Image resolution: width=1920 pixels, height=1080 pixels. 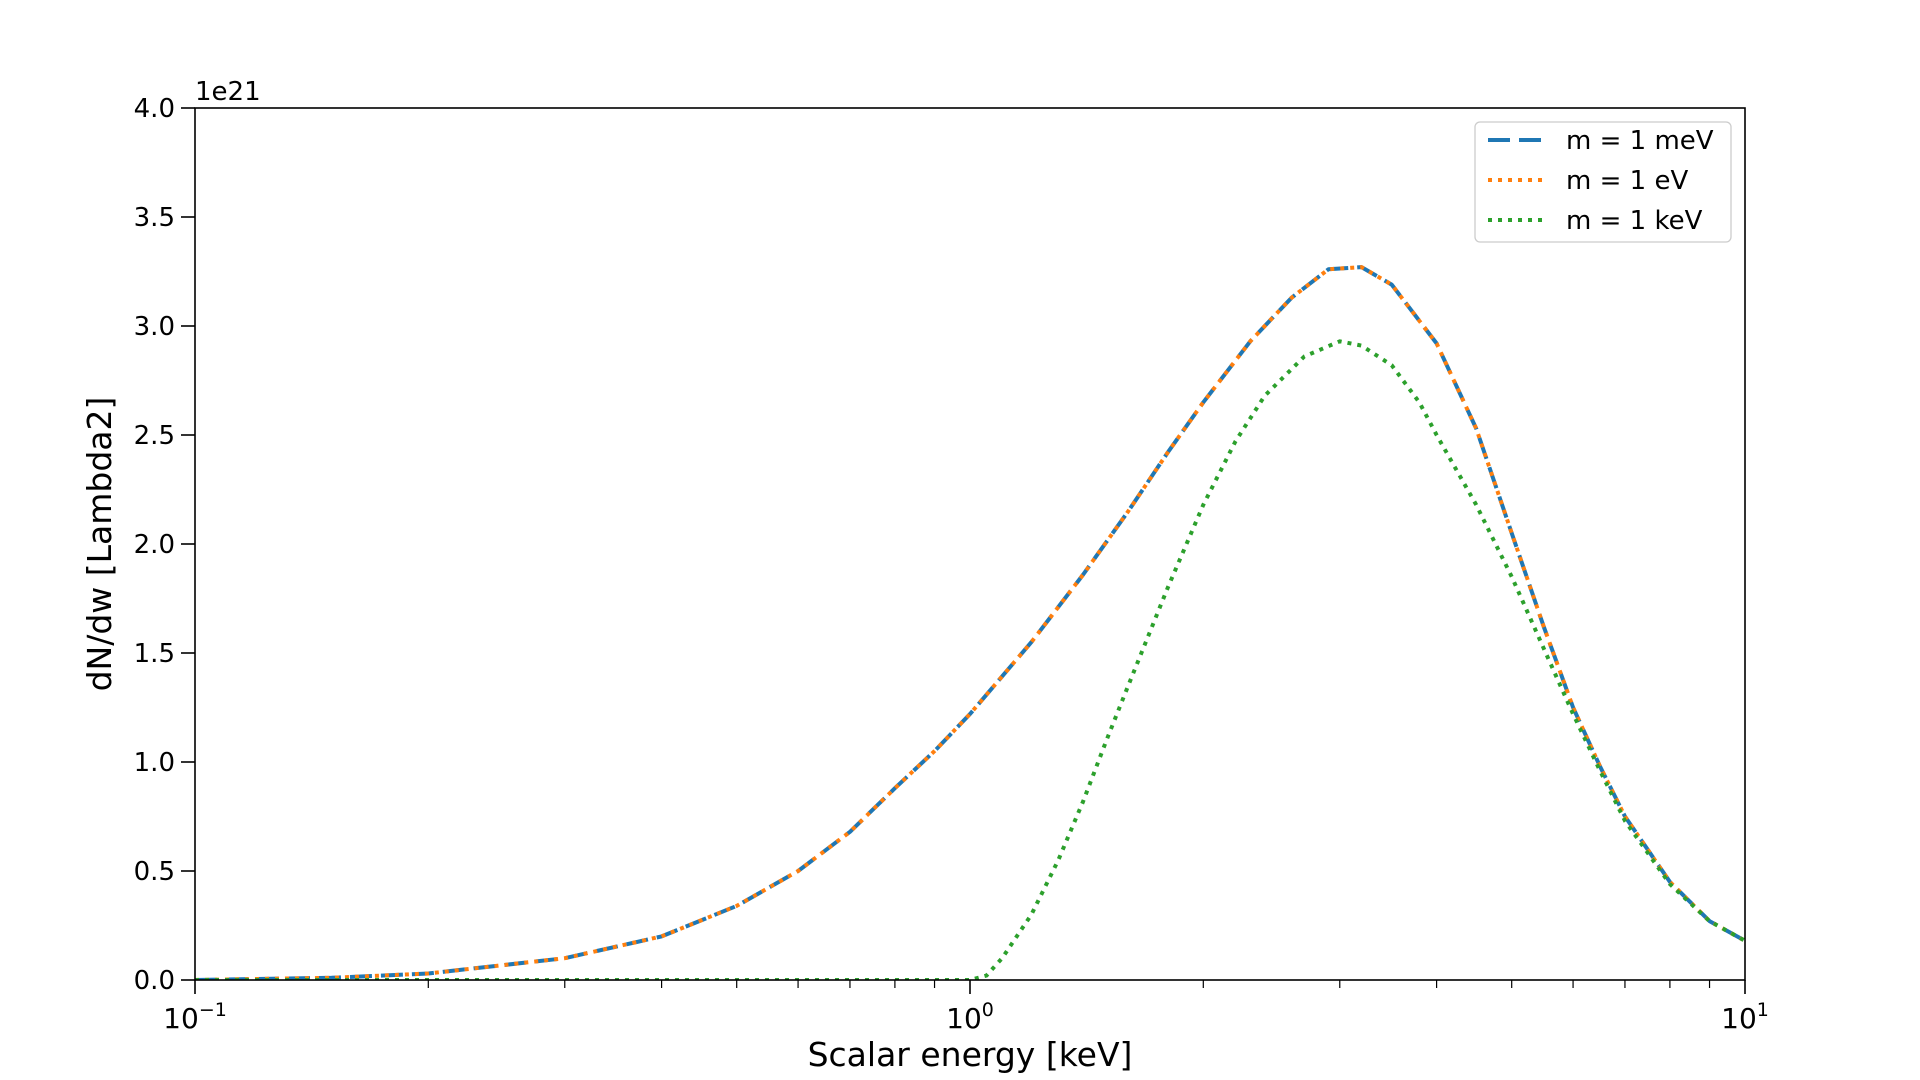 I want to click on y-tick-label: 1.5, so click(x=154, y=654).